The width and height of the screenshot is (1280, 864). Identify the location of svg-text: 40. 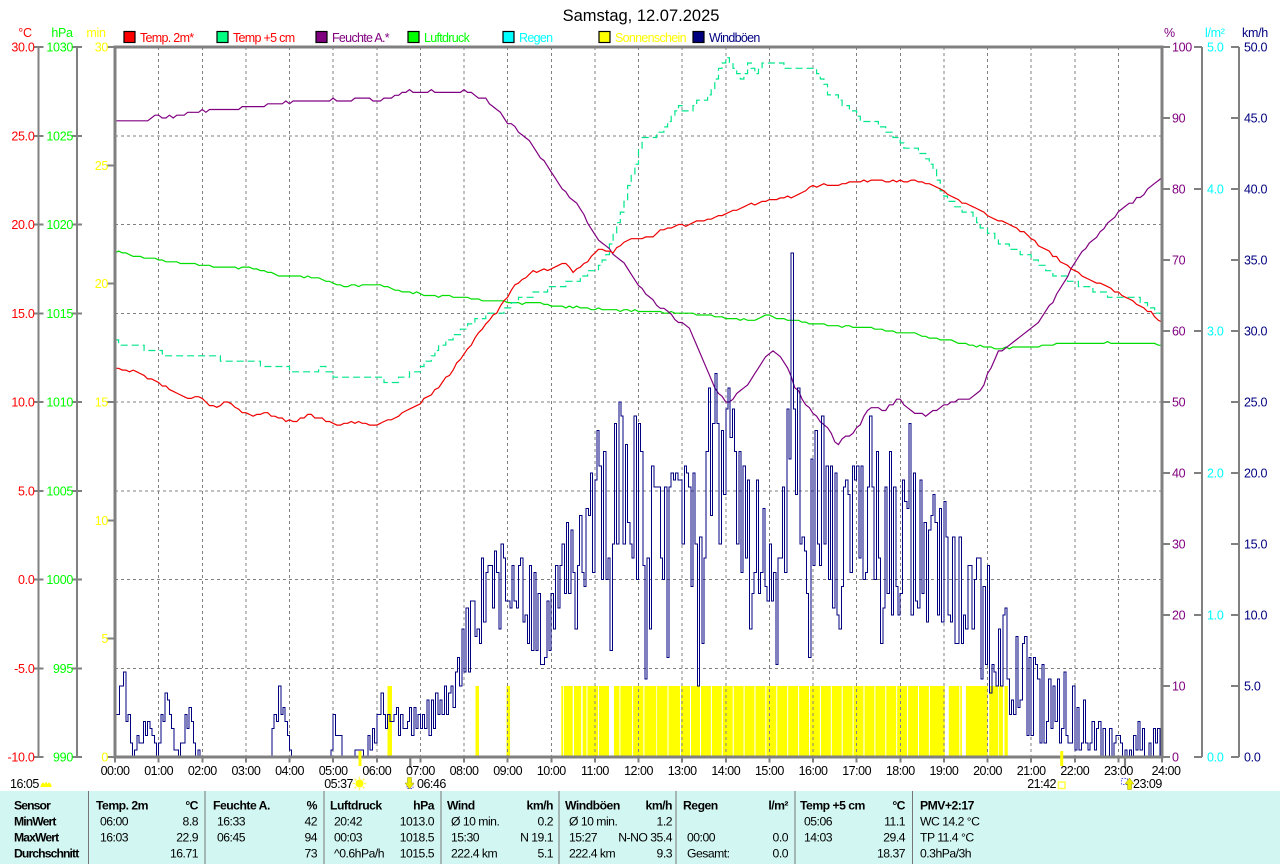
(1179, 474).